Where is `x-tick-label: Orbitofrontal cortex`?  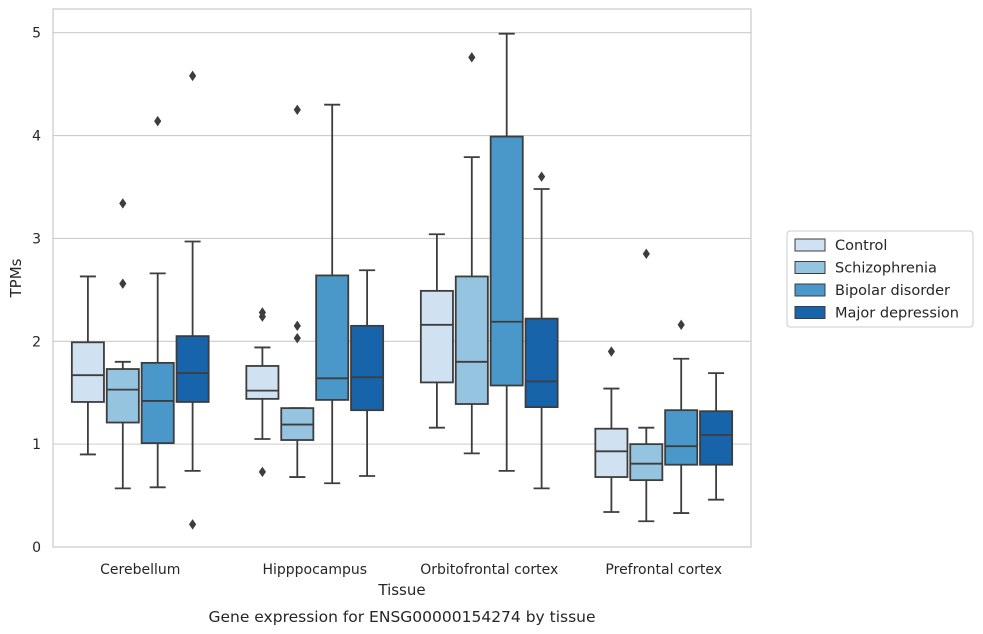 x-tick-label: Orbitofrontal cortex is located at coordinates (489, 570).